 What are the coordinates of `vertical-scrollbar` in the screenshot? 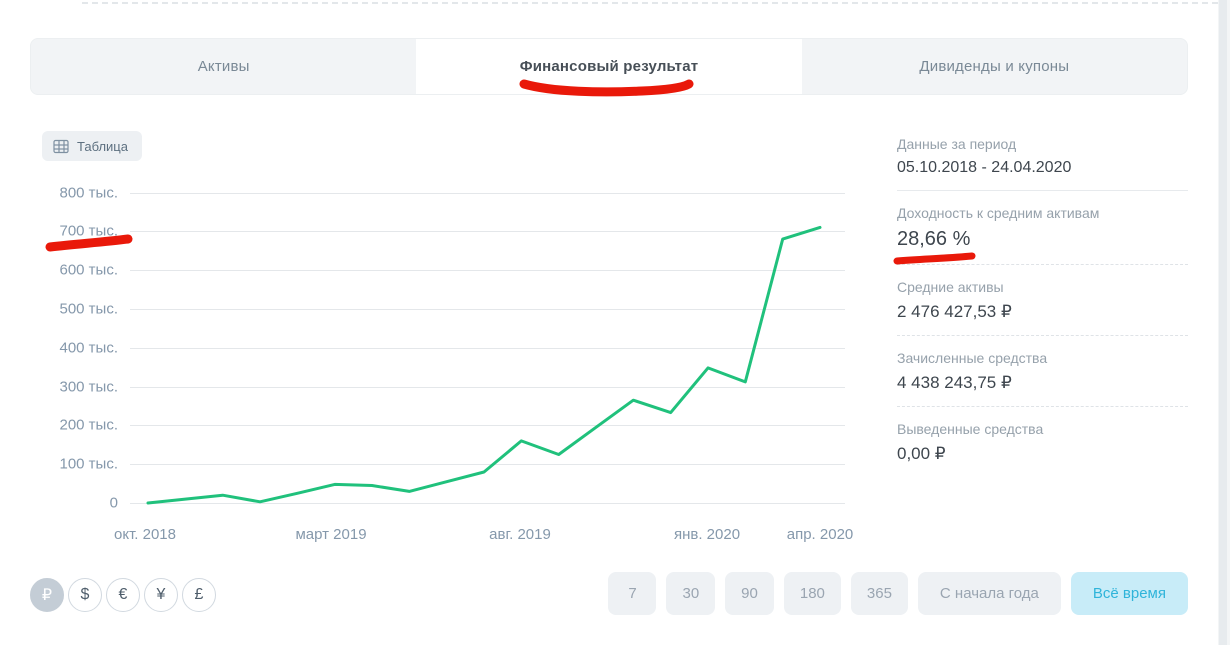 It's located at (1224, 322).